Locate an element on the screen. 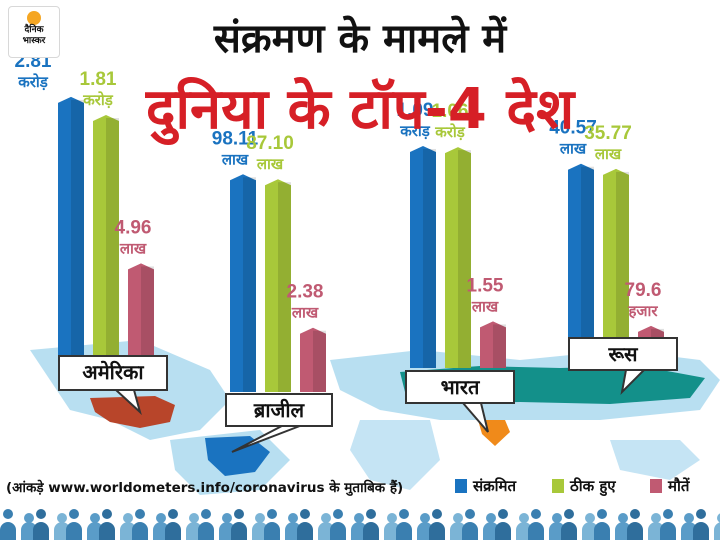  value-label-2-0: 1.09 is located at coordinates (415, 110).